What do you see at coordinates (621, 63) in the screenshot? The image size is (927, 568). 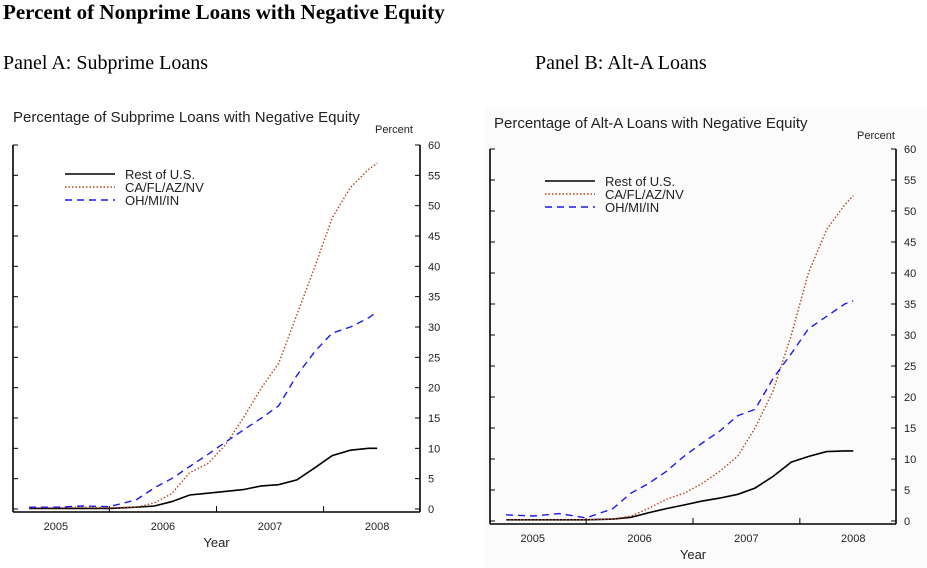 I see `panel-b-label: Panel B: Alt-A Loans` at bounding box center [621, 63].